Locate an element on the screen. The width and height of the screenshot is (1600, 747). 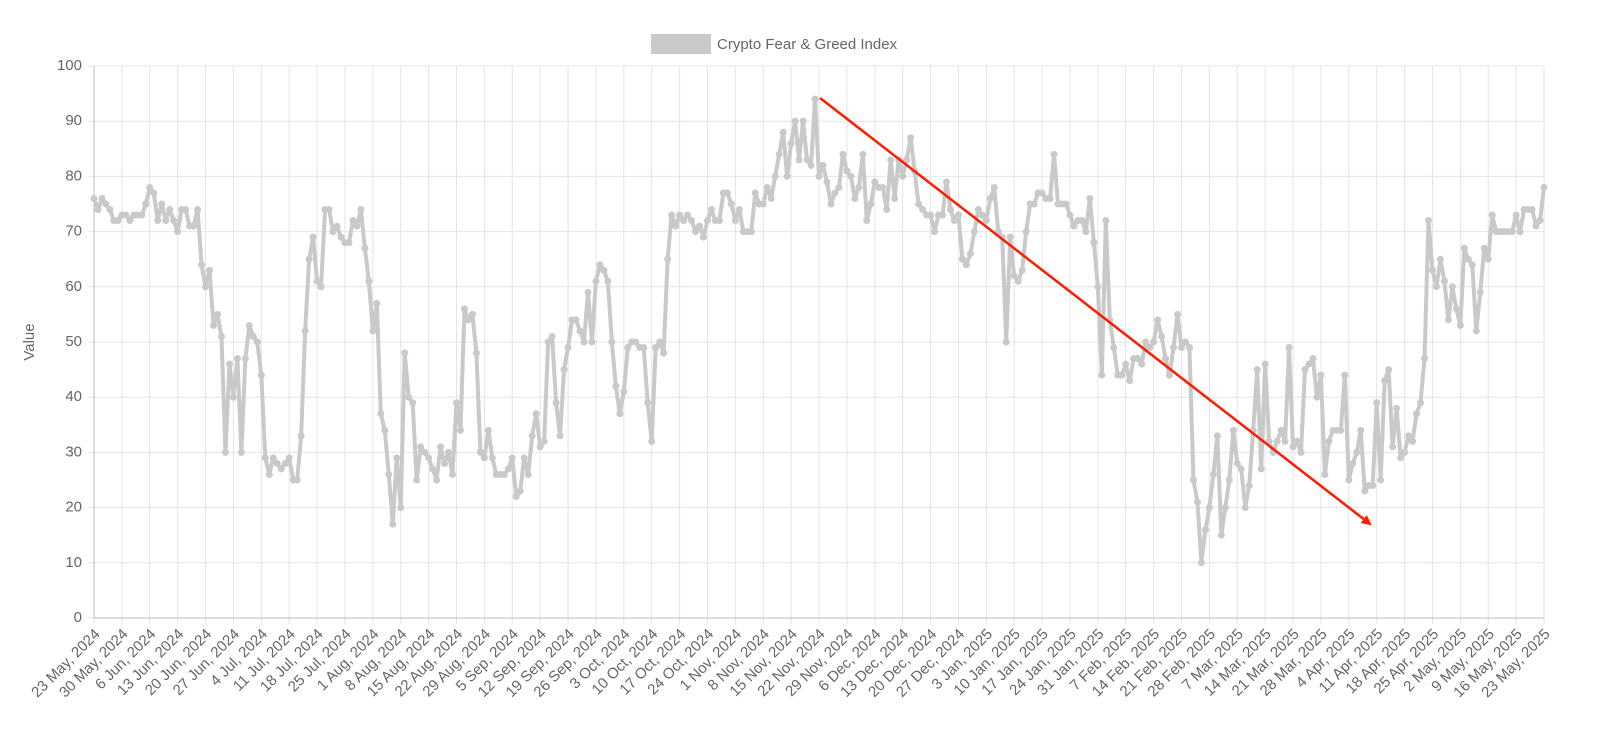
y-tick-label: 50 is located at coordinates (73, 341).